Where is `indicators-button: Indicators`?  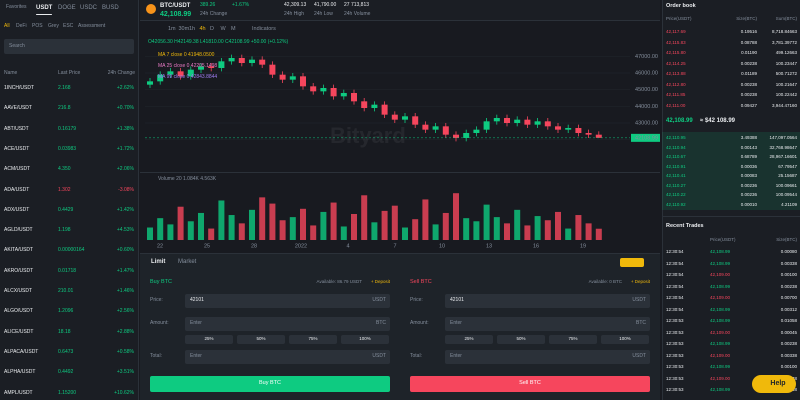
indicators-button: Indicators is located at coordinates (264, 29).